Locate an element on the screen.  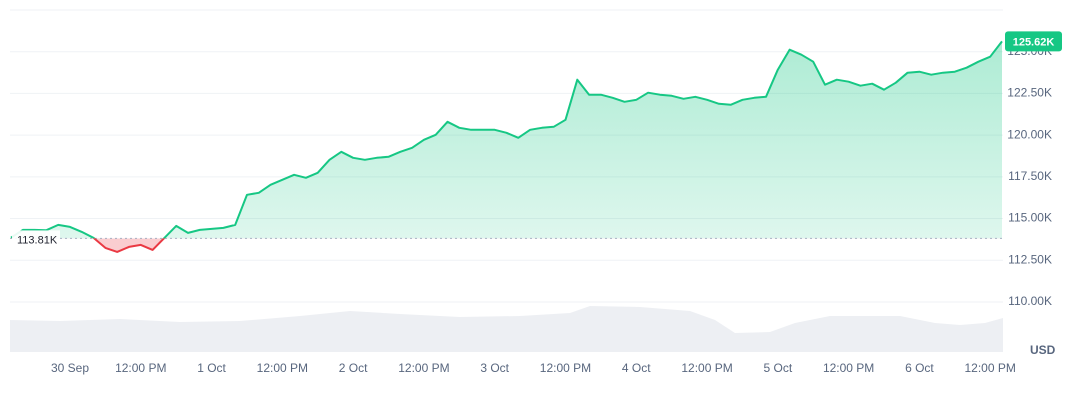
x-tick-label: 3 Oct is located at coordinates (494, 368).